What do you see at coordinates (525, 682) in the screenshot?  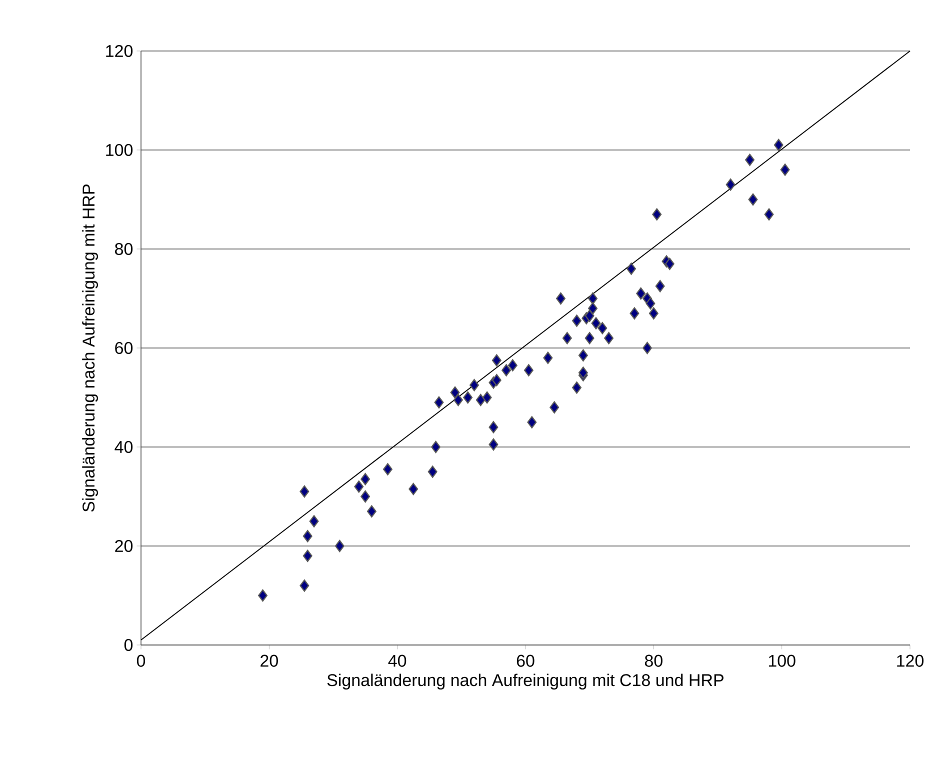 I see `x-axis-title: Signaländerung nach Aufreinigung mit C18 und HRP` at bounding box center [525, 682].